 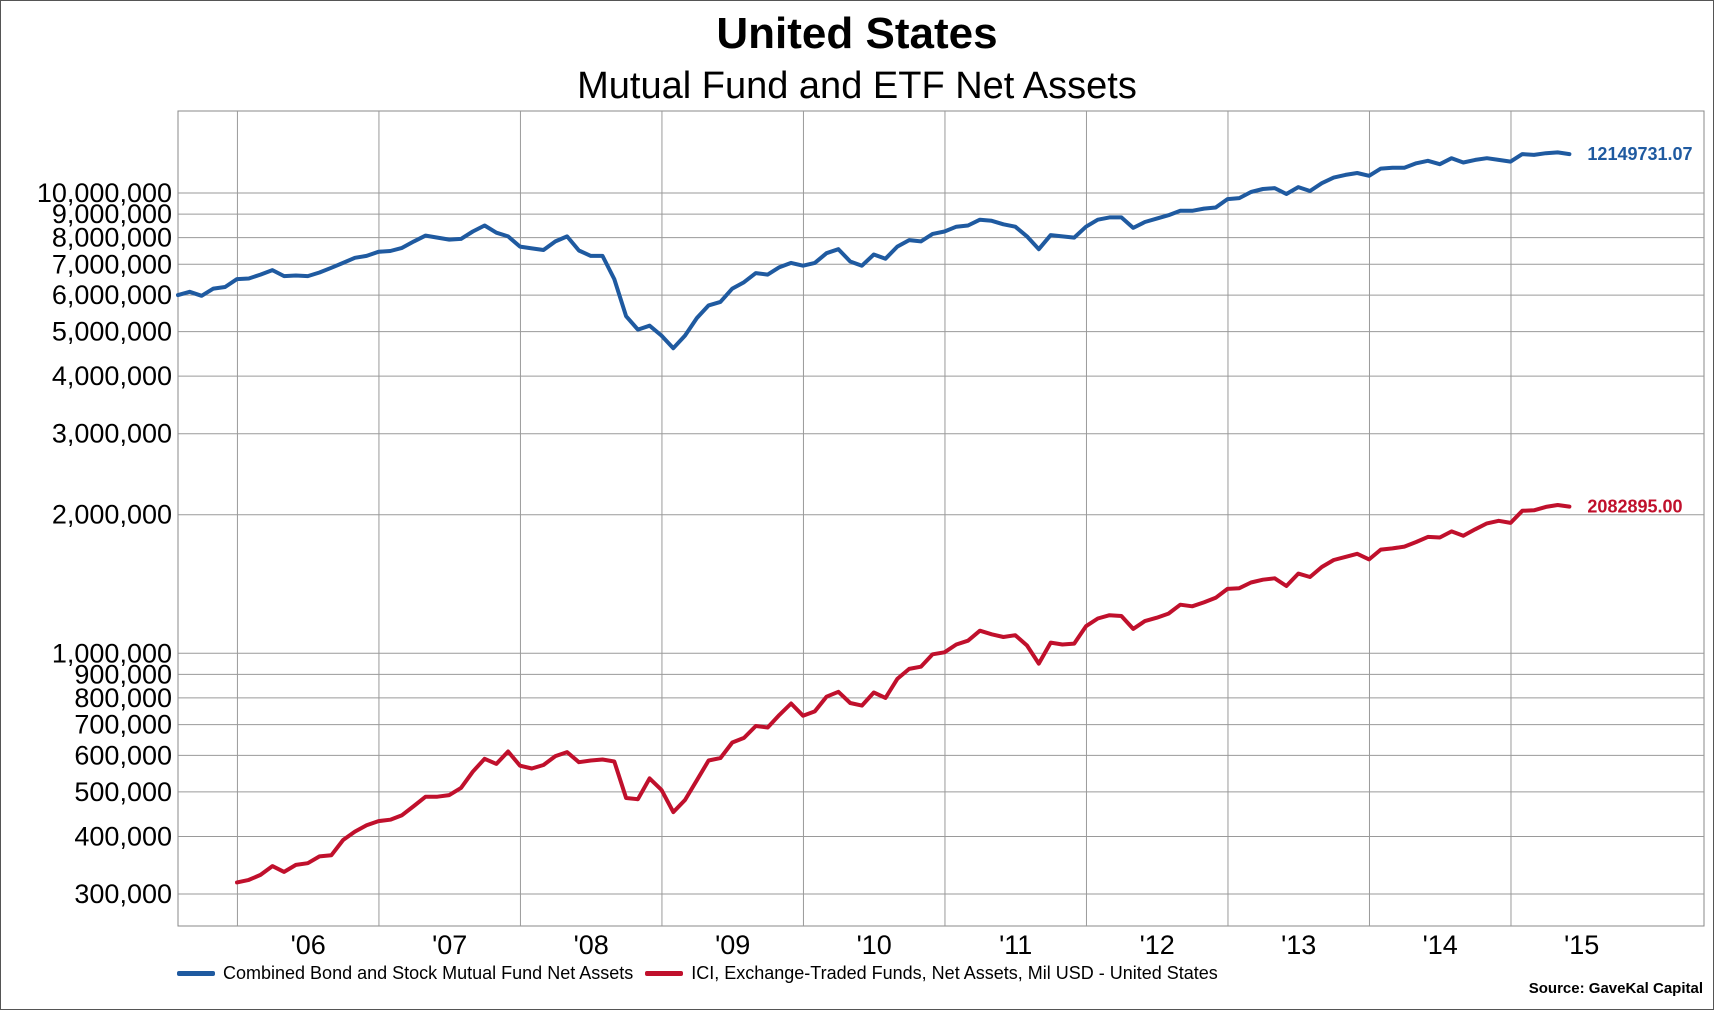 What do you see at coordinates (1015, 945) in the screenshot?
I see `x-tick-label: '11` at bounding box center [1015, 945].